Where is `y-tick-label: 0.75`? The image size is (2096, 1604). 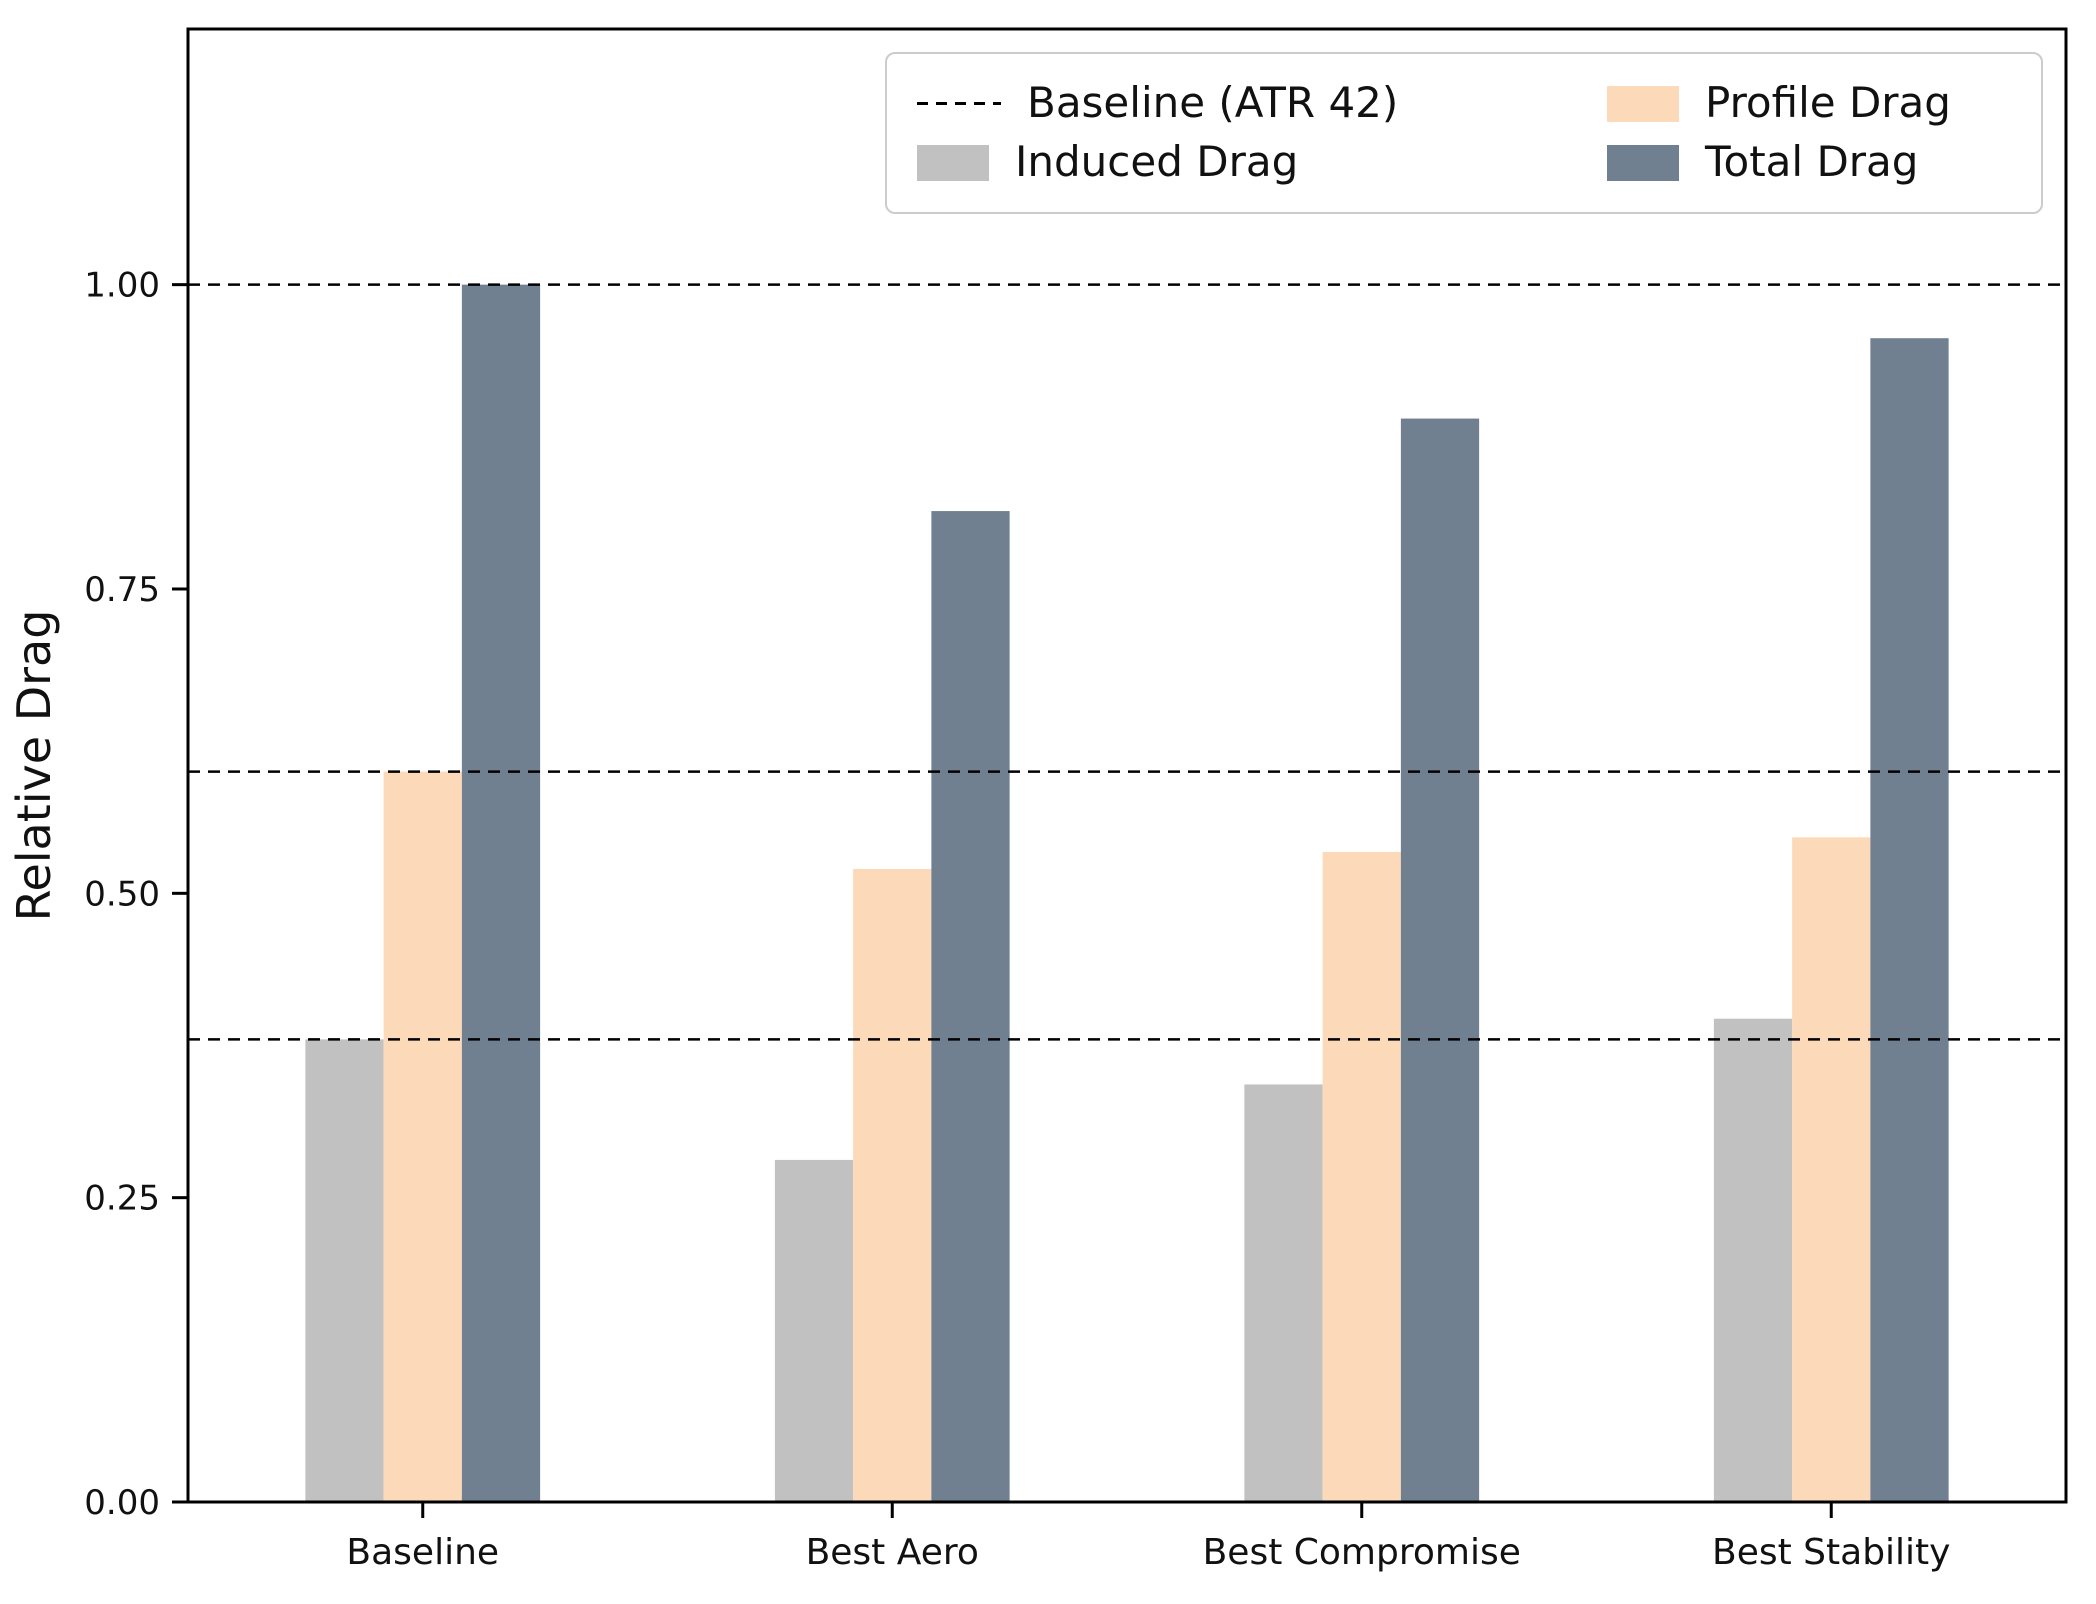 y-tick-label: 0.75 is located at coordinates (122, 590).